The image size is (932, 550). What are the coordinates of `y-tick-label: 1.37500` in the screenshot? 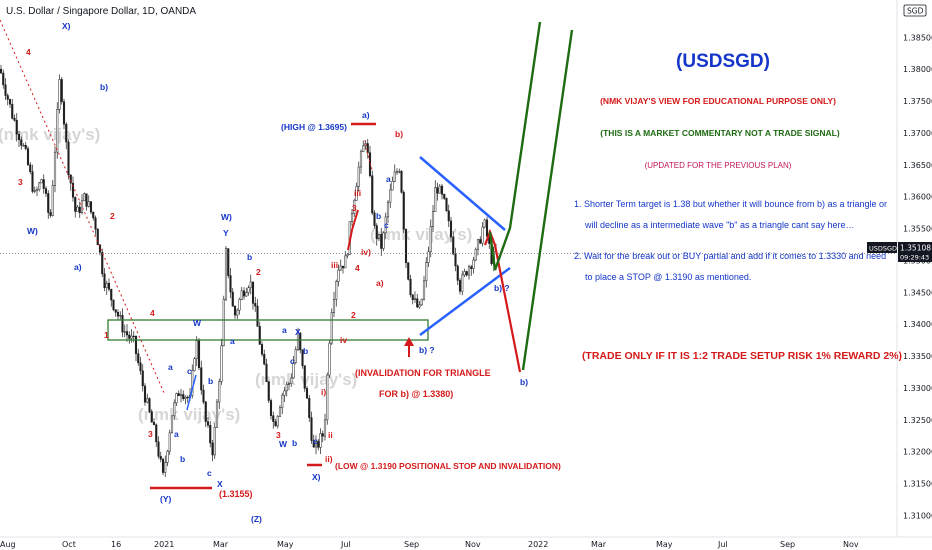 It's located at (917, 101).